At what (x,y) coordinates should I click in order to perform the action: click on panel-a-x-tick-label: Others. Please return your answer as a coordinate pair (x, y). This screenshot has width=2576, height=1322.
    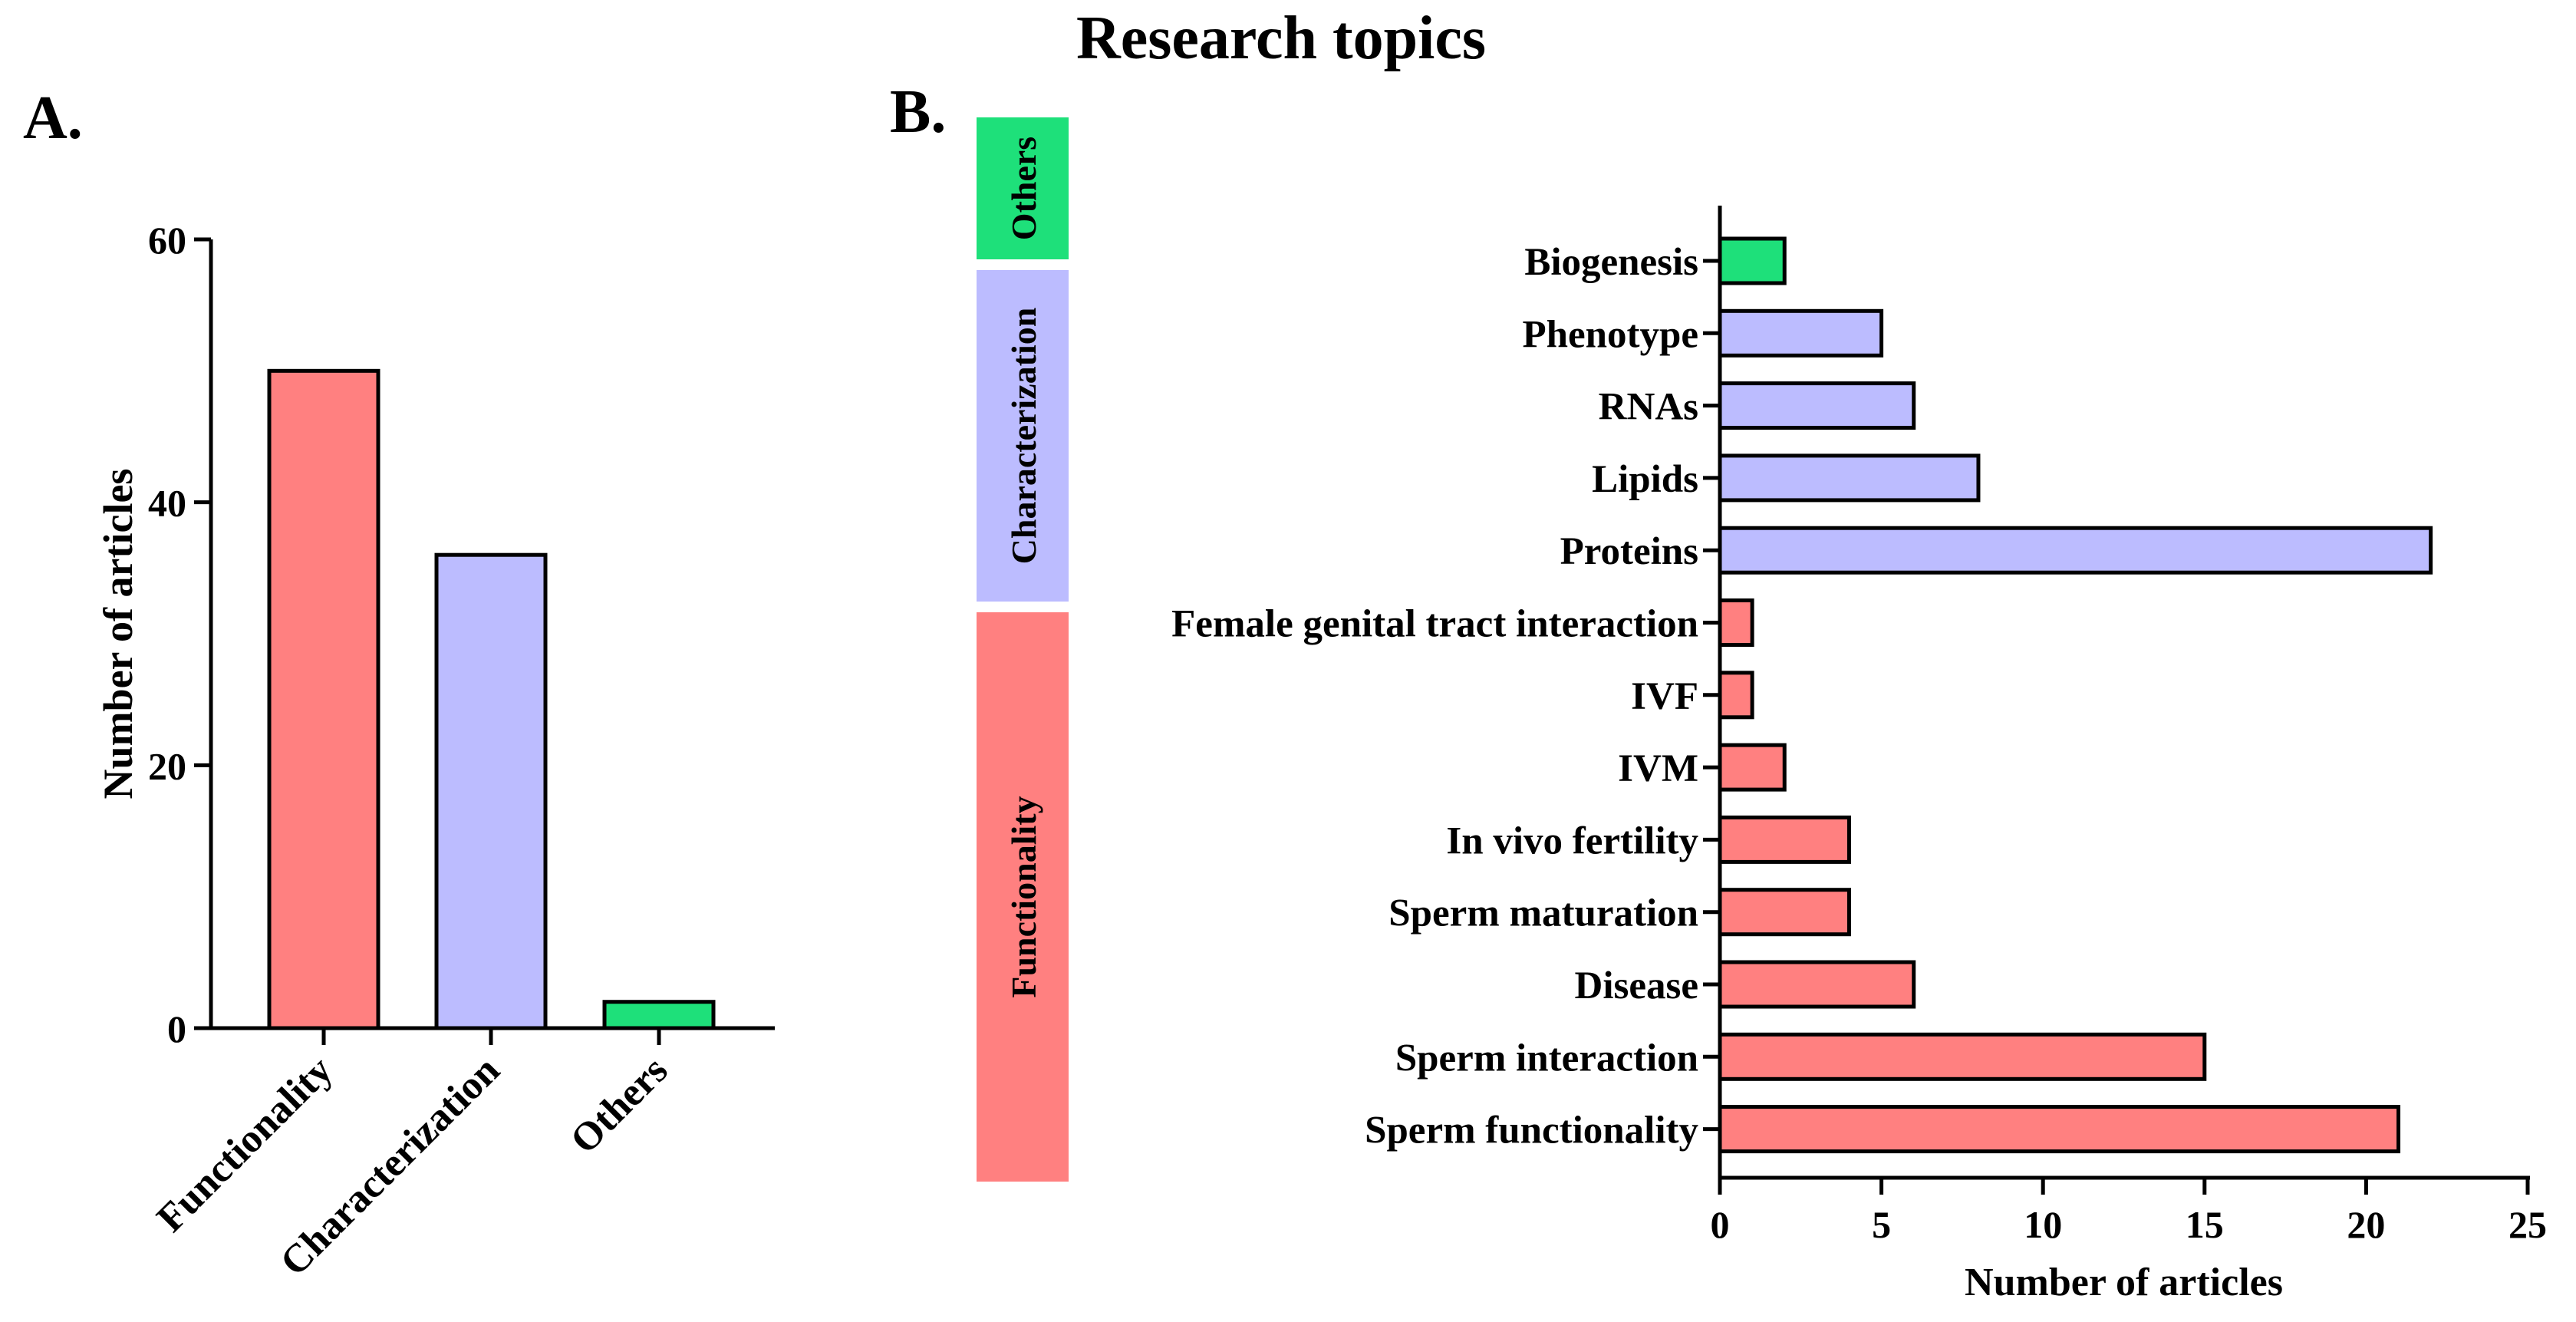
    Looking at the image, I should click on (619, 1105).